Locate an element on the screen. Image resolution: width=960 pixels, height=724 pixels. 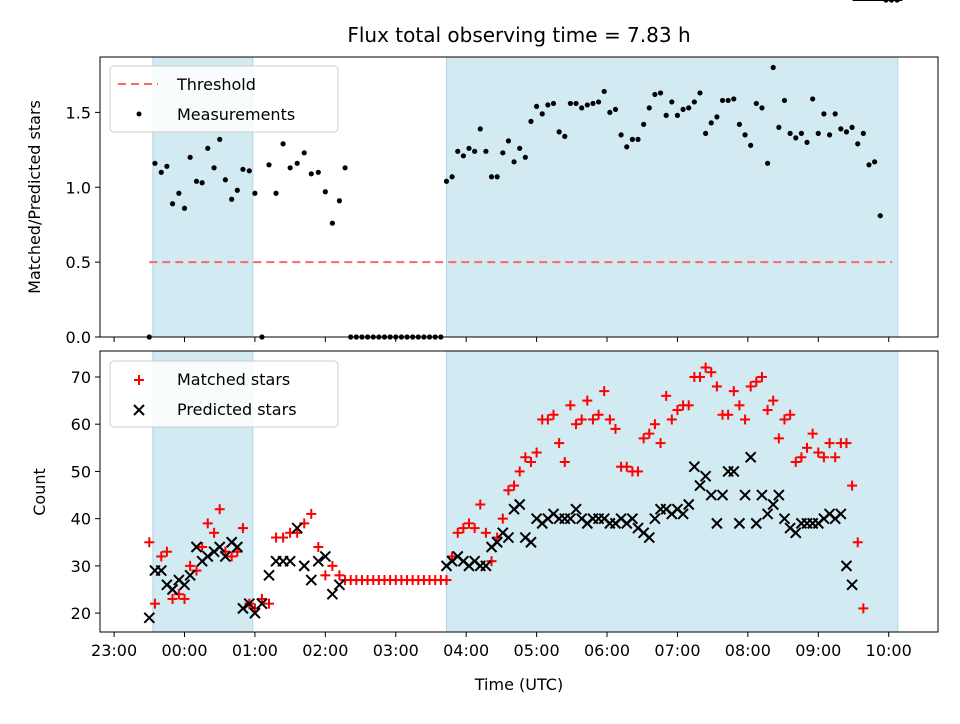
y-tick-label: 0.0 is located at coordinates (78, 337).